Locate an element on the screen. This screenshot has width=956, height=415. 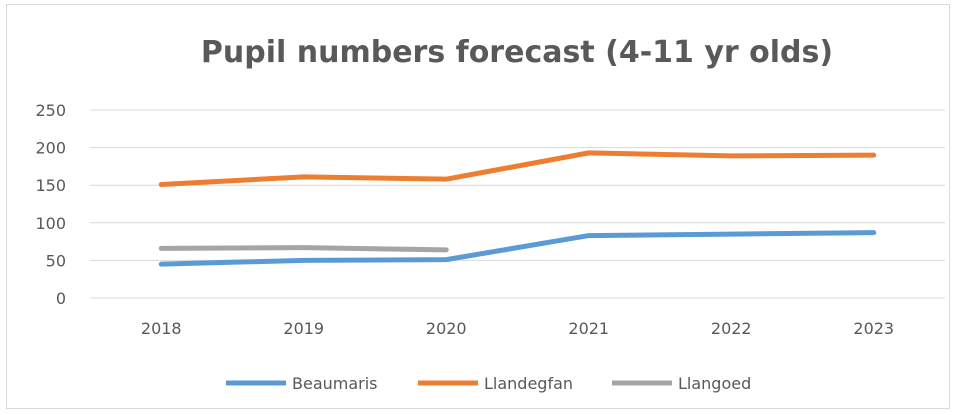
x-tick-label: 2020 is located at coordinates (446, 328).